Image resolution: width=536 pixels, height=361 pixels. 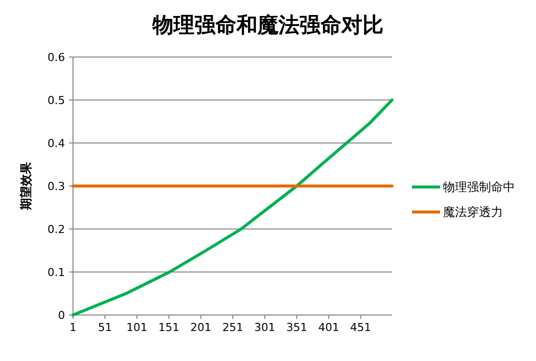 I want to click on x-tick-label: 151, so click(x=169, y=327).